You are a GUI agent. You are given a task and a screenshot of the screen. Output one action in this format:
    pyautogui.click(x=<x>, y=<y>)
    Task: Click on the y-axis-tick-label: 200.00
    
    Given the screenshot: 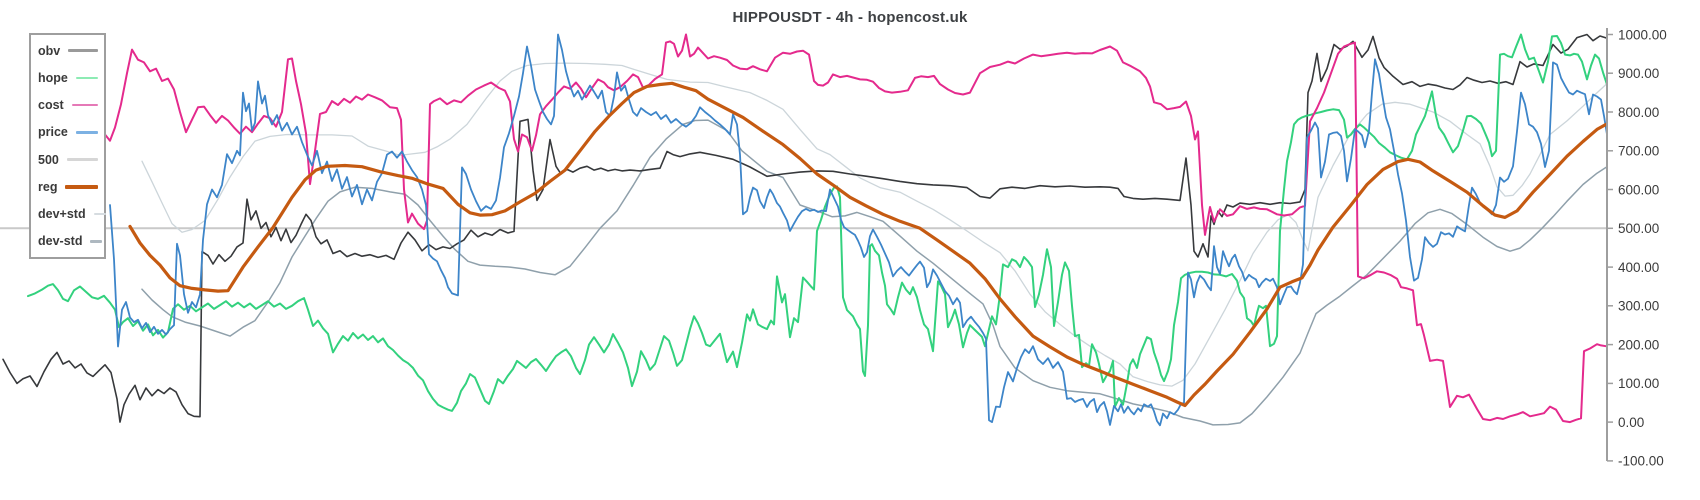 What is the action you would take?
    pyautogui.click(x=1638, y=344)
    